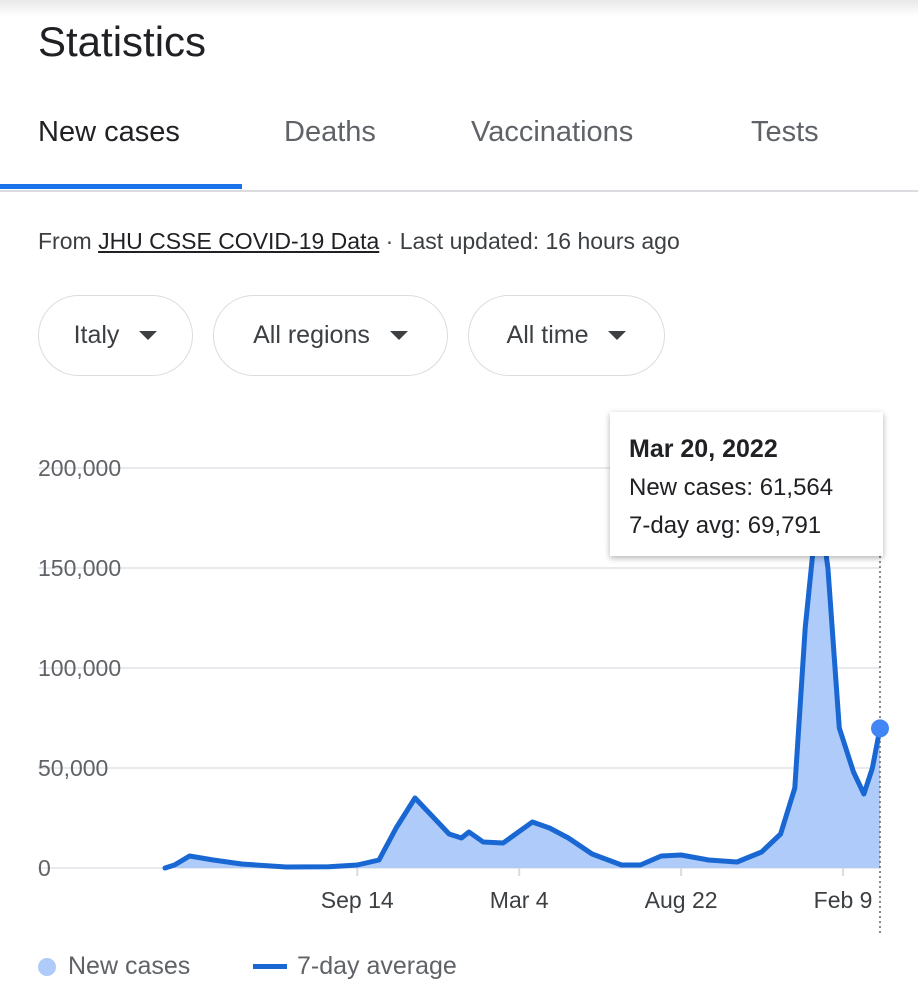  Describe the element at coordinates (785, 132) in the screenshot. I see `tab-tests: Tests` at that location.